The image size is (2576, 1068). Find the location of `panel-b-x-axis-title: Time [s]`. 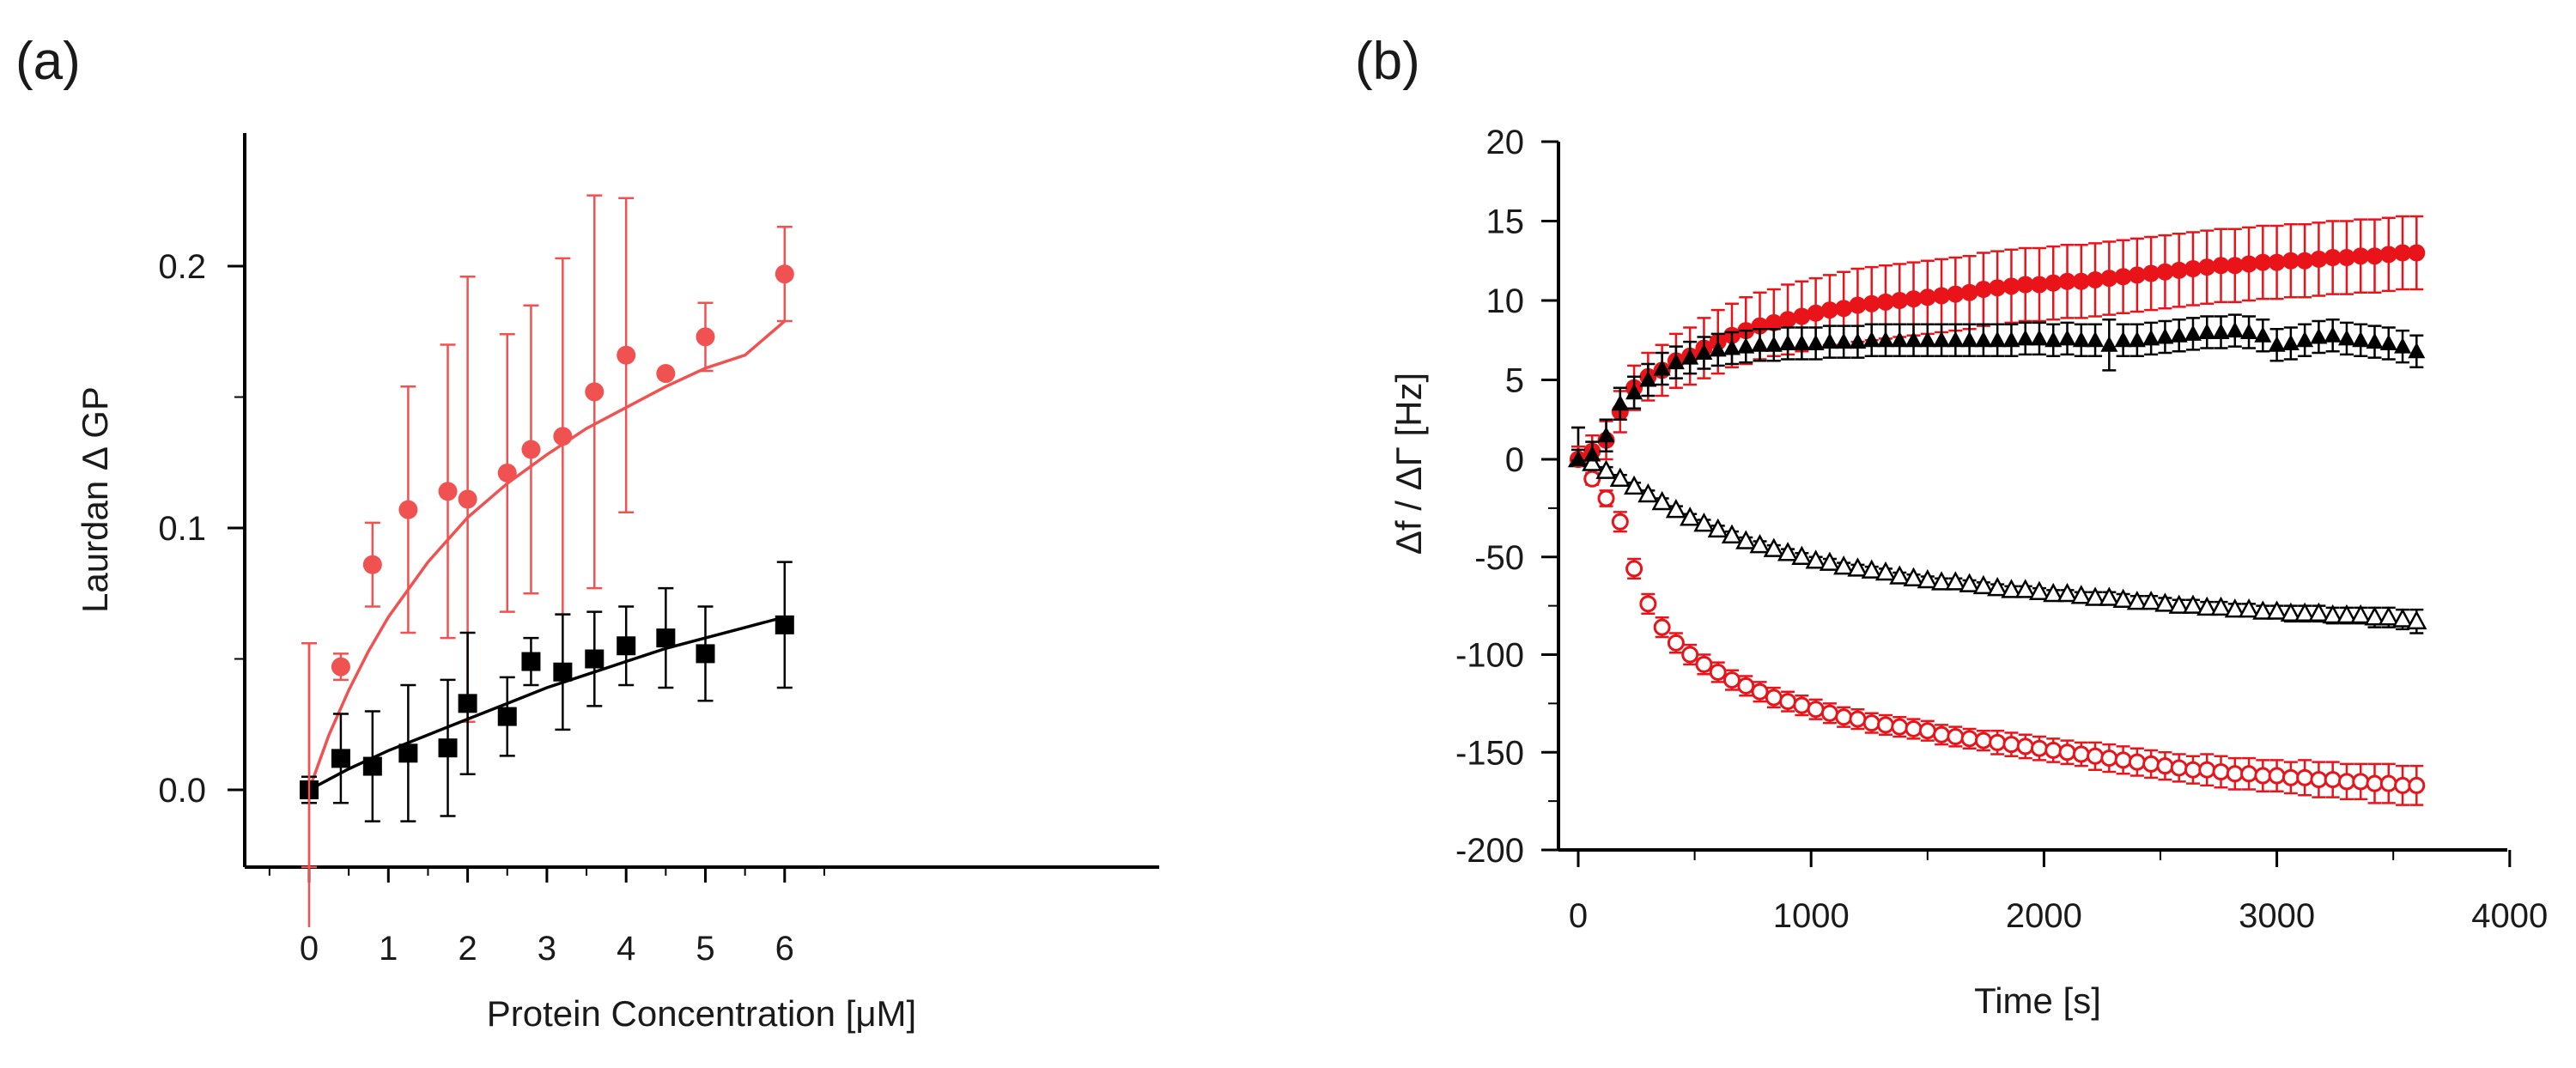

panel-b-x-axis-title: Time [s] is located at coordinates (2038, 1000).